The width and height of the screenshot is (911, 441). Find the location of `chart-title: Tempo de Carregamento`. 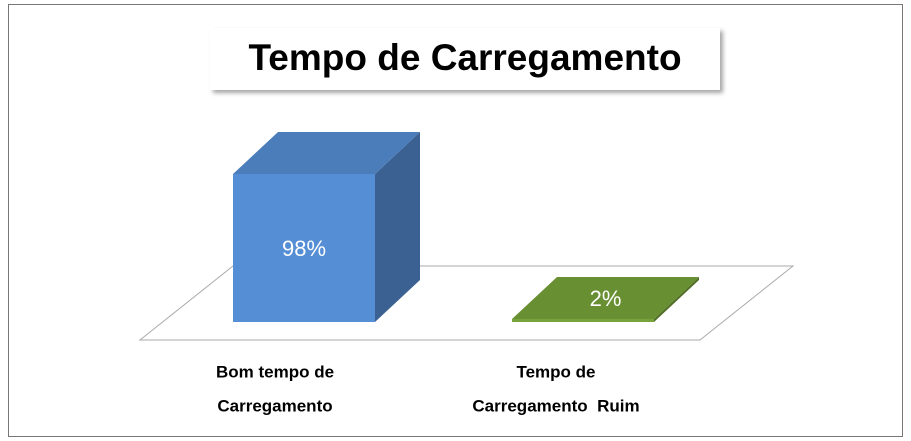

chart-title: Tempo de Carregamento is located at coordinates (464, 57).